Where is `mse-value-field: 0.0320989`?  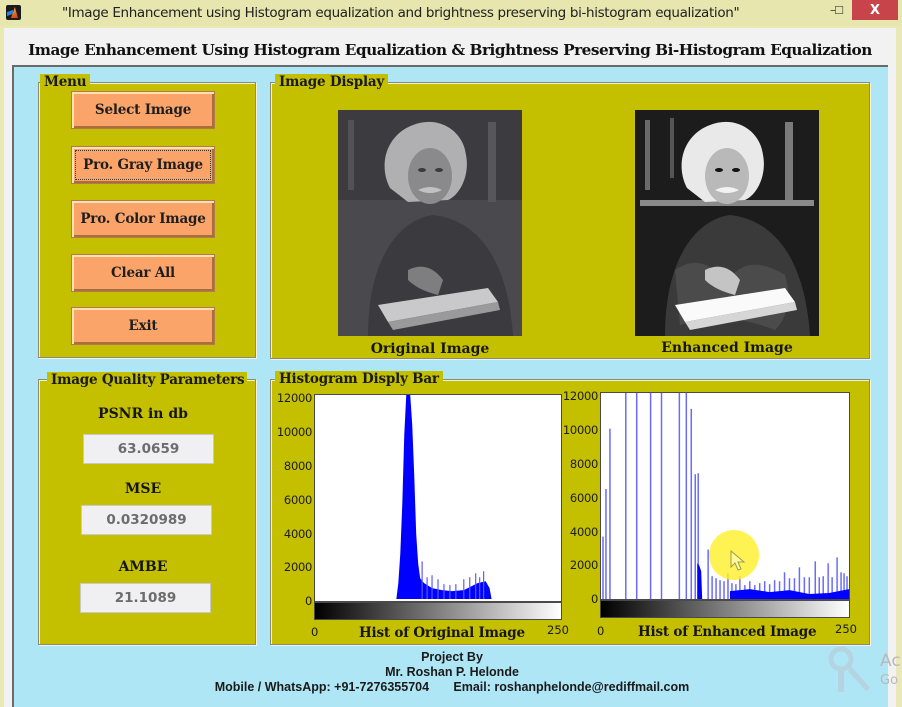 mse-value-field: 0.0320989 is located at coordinates (146, 520).